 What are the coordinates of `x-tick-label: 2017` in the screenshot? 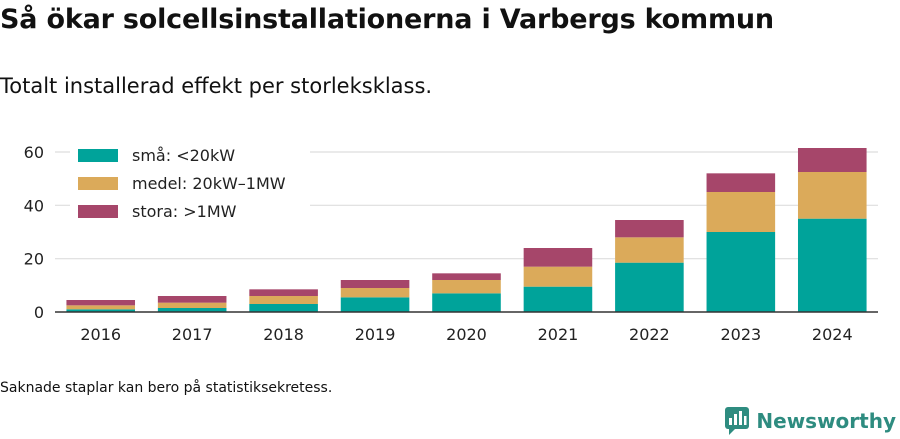 It's located at (192, 334).